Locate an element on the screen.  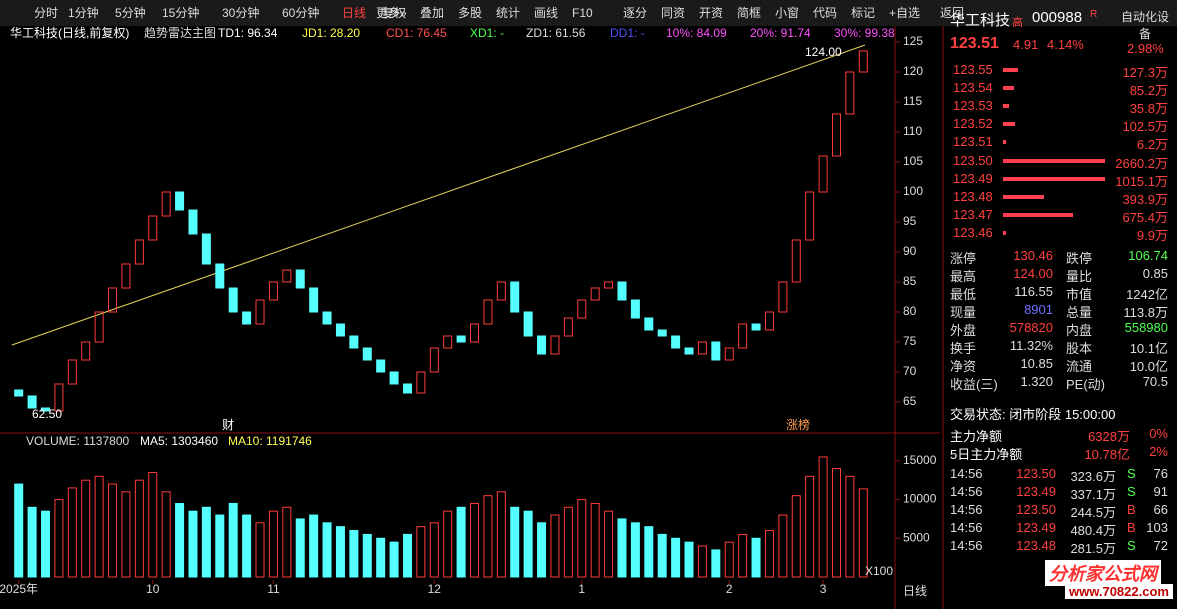
tool-button: 小窗 is located at coordinates (787, 13).